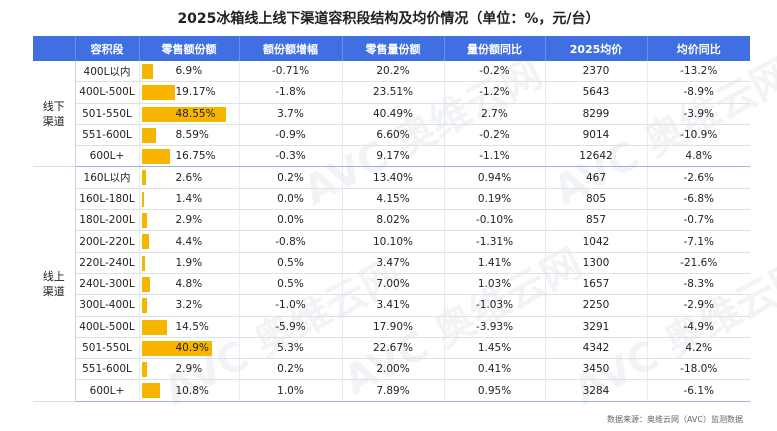  Describe the element at coordinates (698, 48) in the screenshot. I see `header-price-yoy: 均价同比` at that location.